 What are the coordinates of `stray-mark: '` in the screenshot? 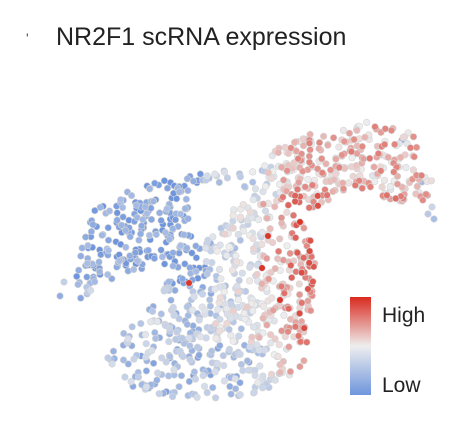 It's located at (27, 38).